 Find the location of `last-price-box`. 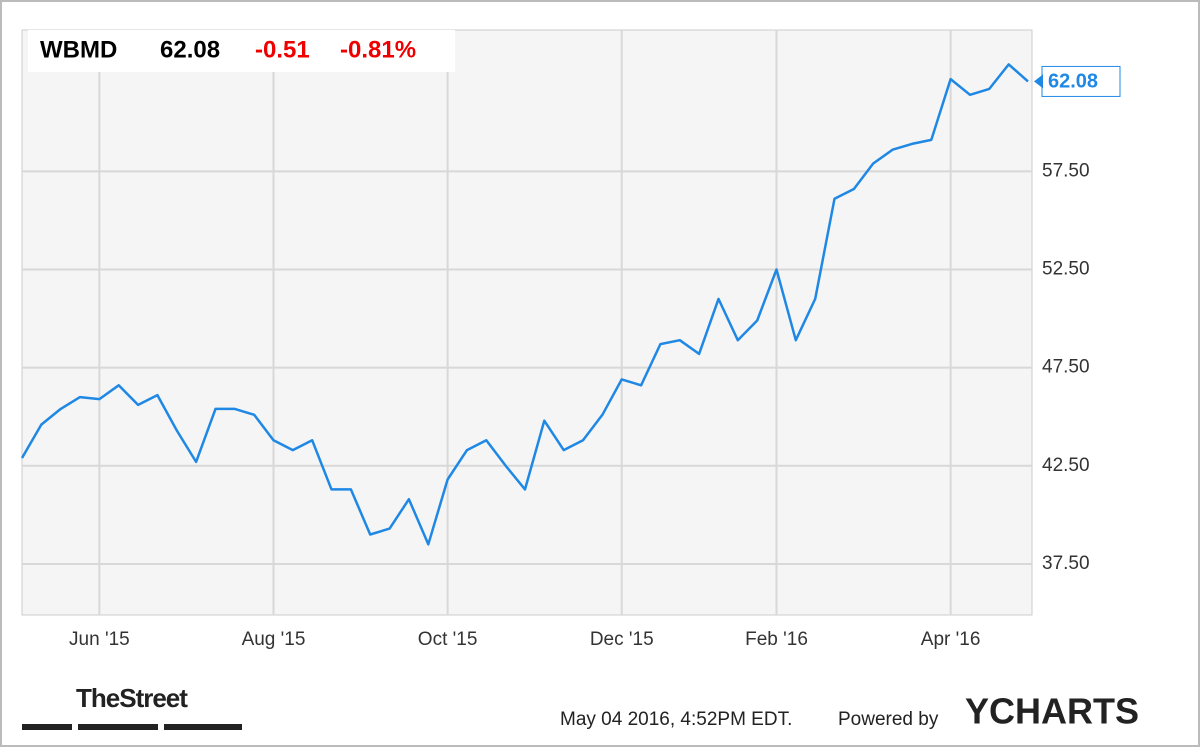

last-price-box is located at coordinates (1081, 81).